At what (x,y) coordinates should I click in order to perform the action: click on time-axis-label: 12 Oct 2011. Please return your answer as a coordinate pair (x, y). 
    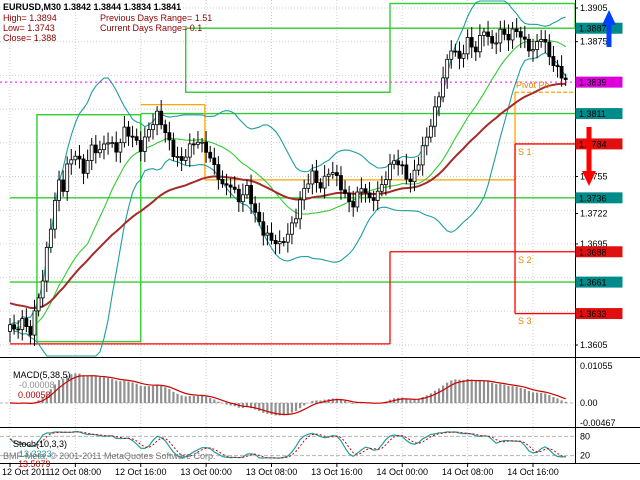
    Looking at the image, I should click on (26, 472).